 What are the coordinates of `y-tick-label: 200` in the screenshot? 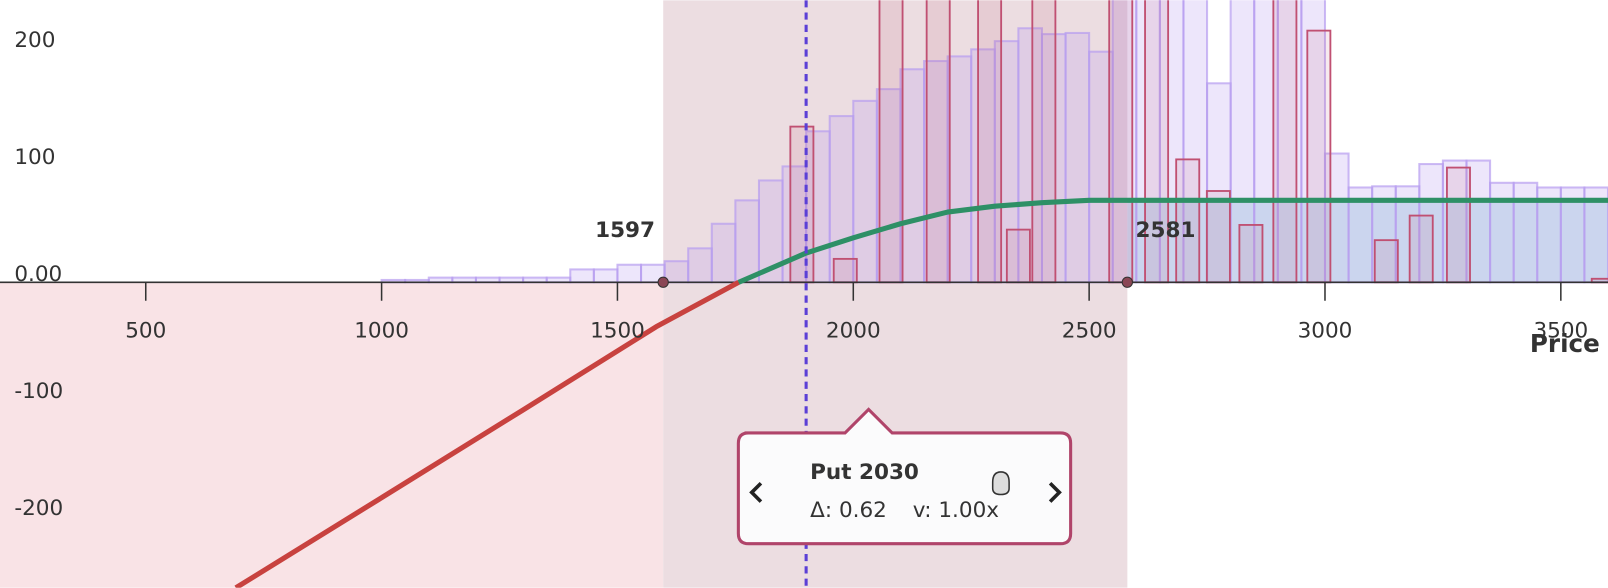 It's located at (34, 40).